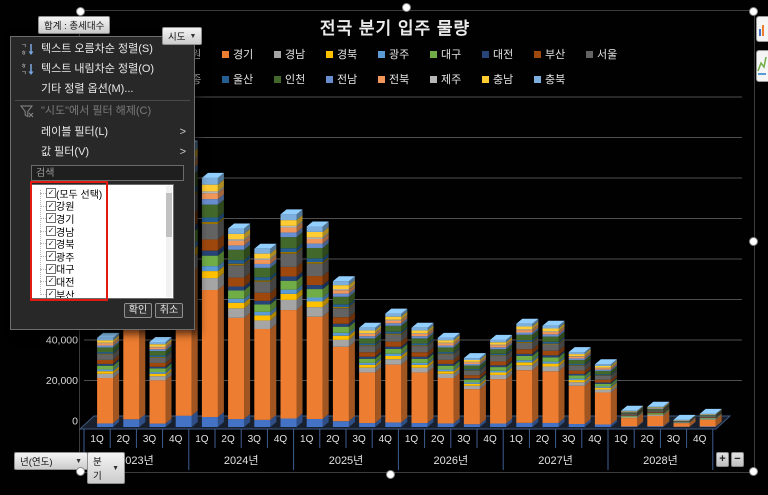  I want to click on quarter-axis-field-button: 분기 ▼, so click(106, 468).